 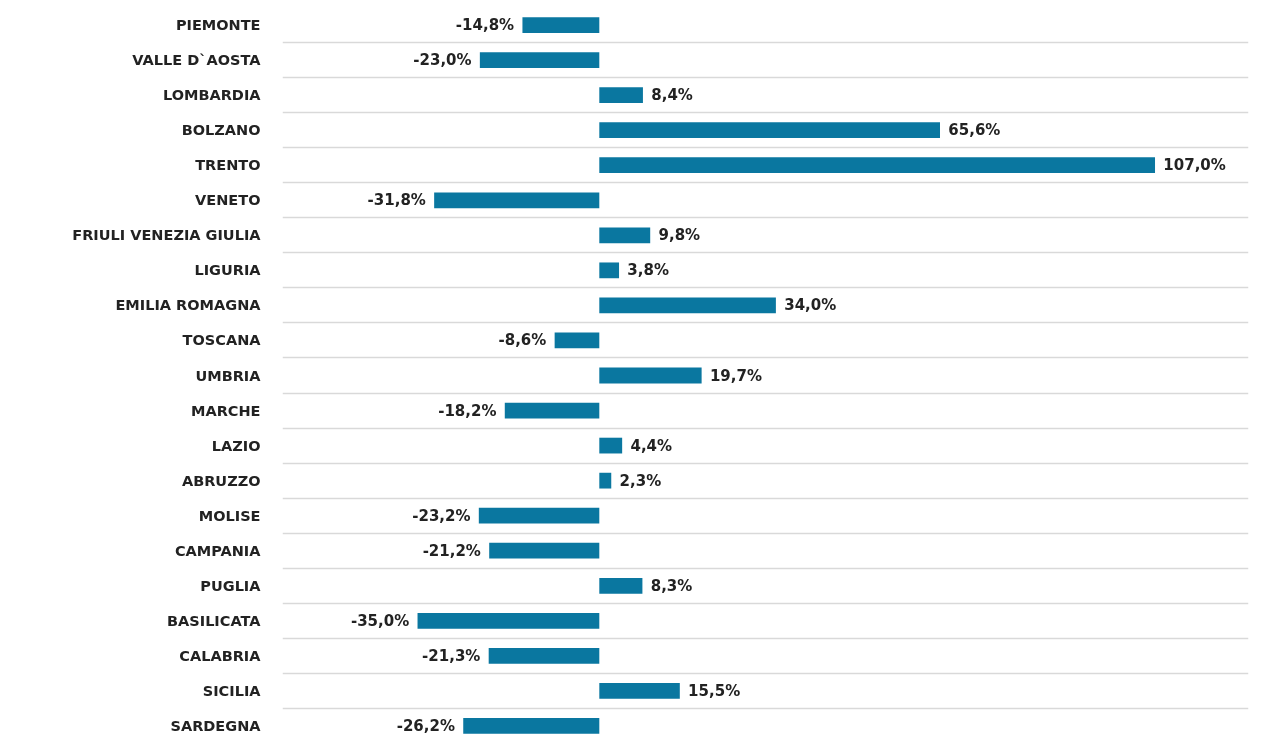 I want to click on y-tick-label: LOMBARDIA, so click(x=212, y=95).